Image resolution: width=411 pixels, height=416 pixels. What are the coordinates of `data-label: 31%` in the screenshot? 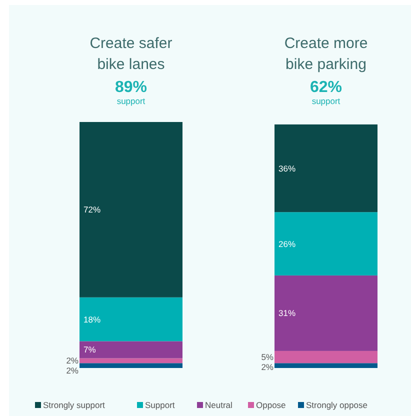 It's located at (287, 313).